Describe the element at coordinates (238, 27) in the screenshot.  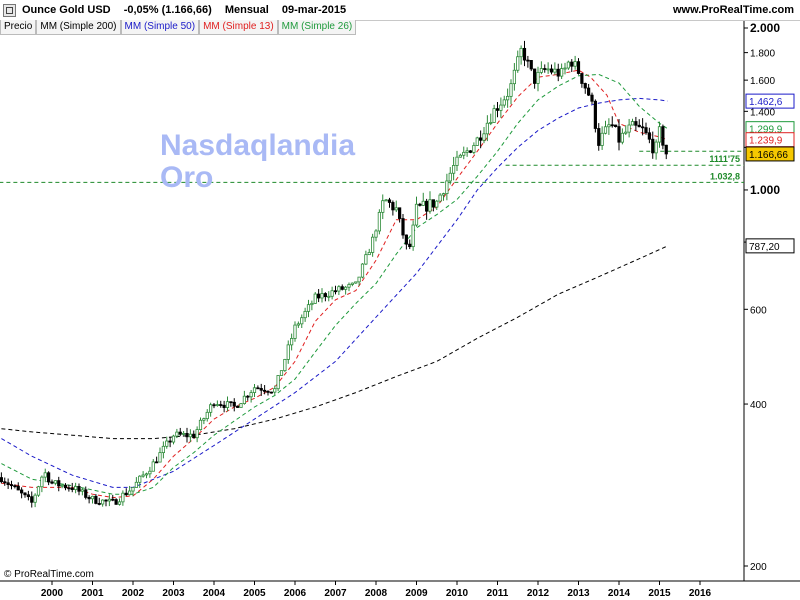
I see `legend-ma13: MM (Simple 13)` at that location.